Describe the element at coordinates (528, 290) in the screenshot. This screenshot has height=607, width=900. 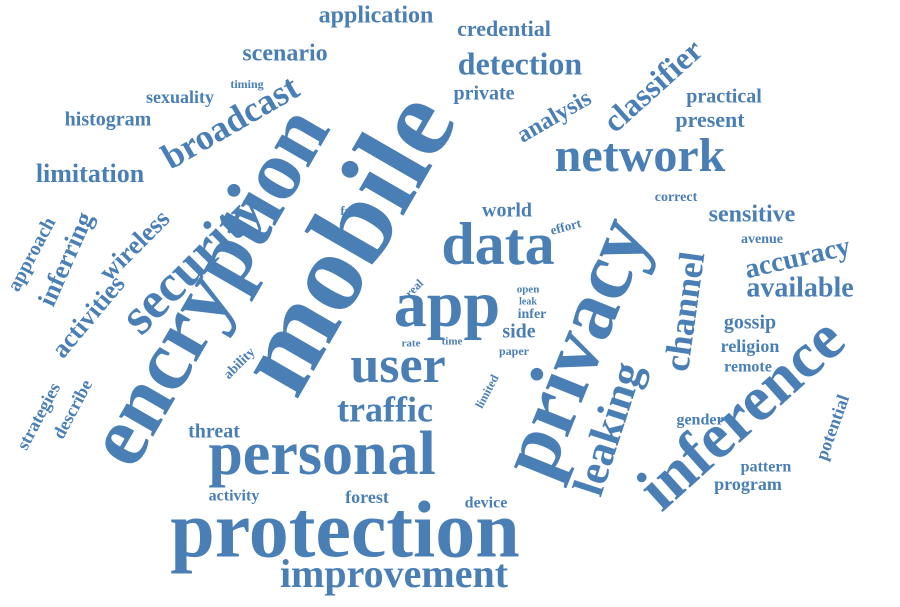
I see `word-open: open` at that location.